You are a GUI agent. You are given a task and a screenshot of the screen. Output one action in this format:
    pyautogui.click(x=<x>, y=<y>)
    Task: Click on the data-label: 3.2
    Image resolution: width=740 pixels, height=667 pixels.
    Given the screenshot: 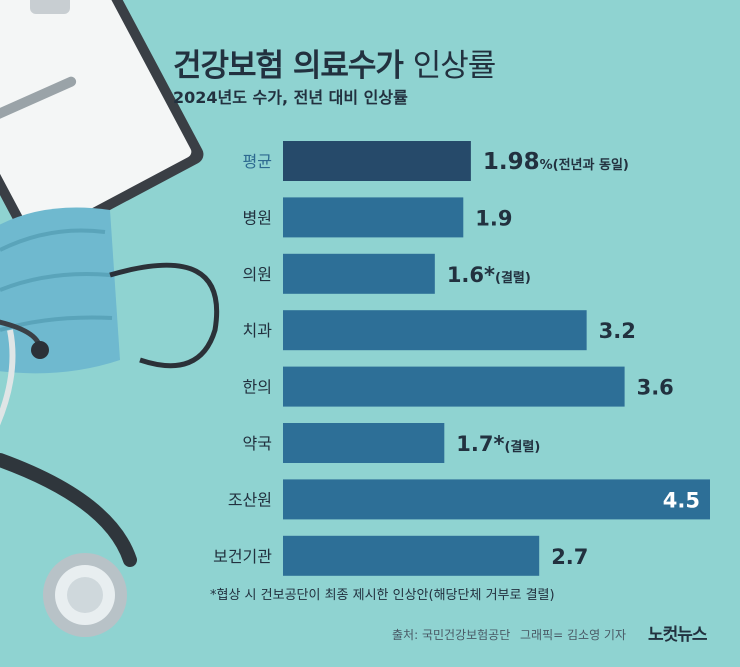 What is the action you would take?
    pyautogui.click(x=617, y=331)
    